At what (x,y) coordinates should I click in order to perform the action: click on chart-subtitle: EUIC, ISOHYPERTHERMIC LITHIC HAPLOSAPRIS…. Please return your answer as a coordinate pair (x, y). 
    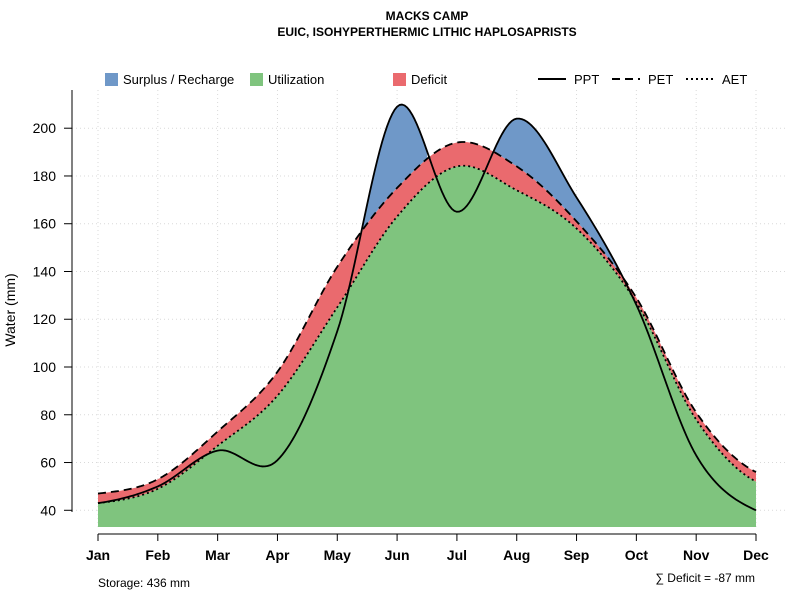
    Looking at the image, I should click on (426, 32).